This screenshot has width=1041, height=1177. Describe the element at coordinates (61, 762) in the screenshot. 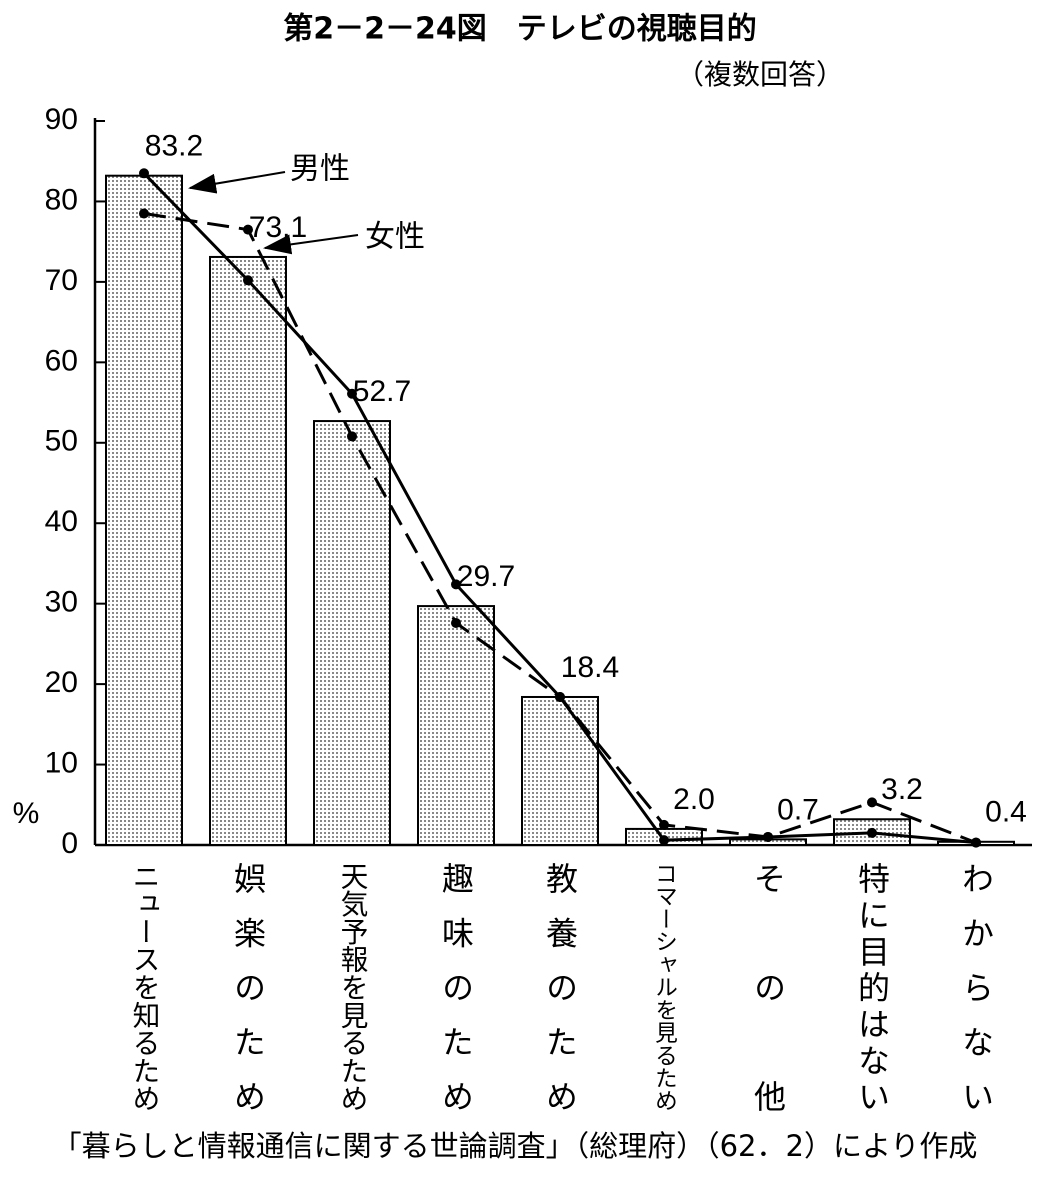

I see `y-tick-label: 10` at that location.